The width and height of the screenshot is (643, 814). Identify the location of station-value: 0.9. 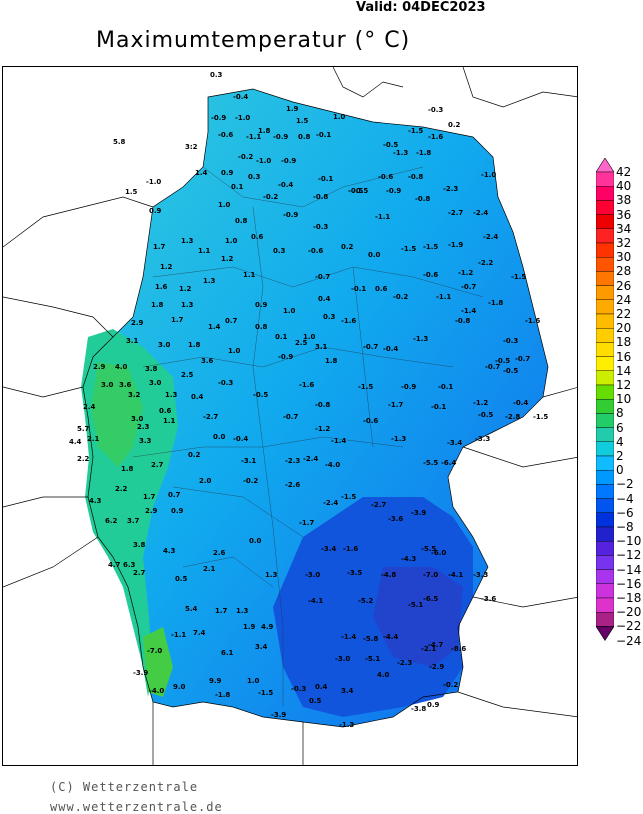
(177, 511).